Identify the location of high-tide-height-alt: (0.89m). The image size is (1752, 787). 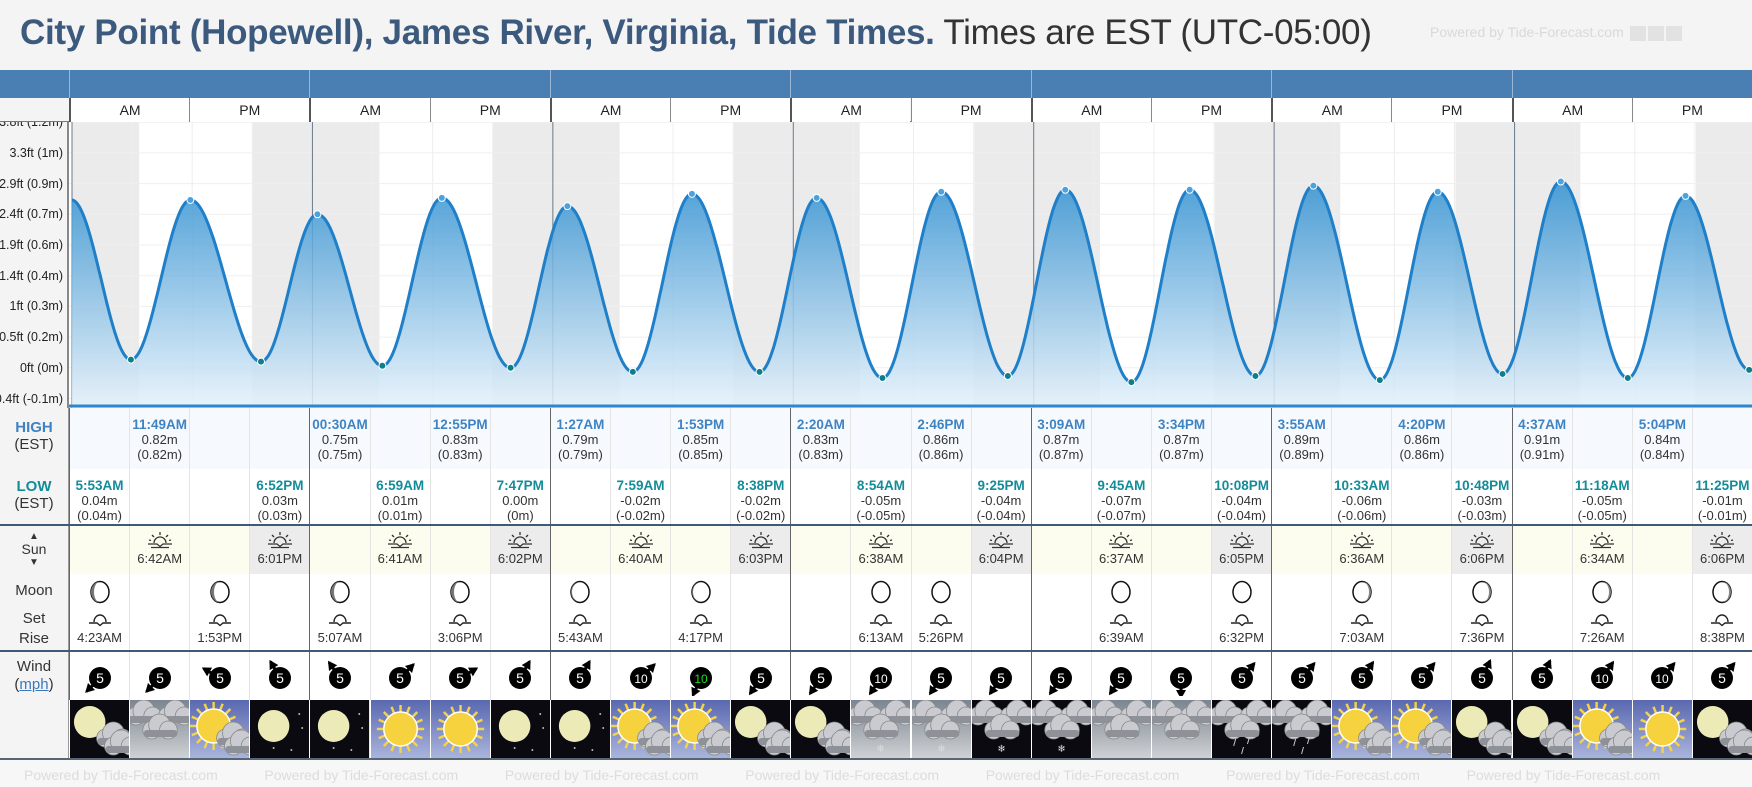
(1302, 454).